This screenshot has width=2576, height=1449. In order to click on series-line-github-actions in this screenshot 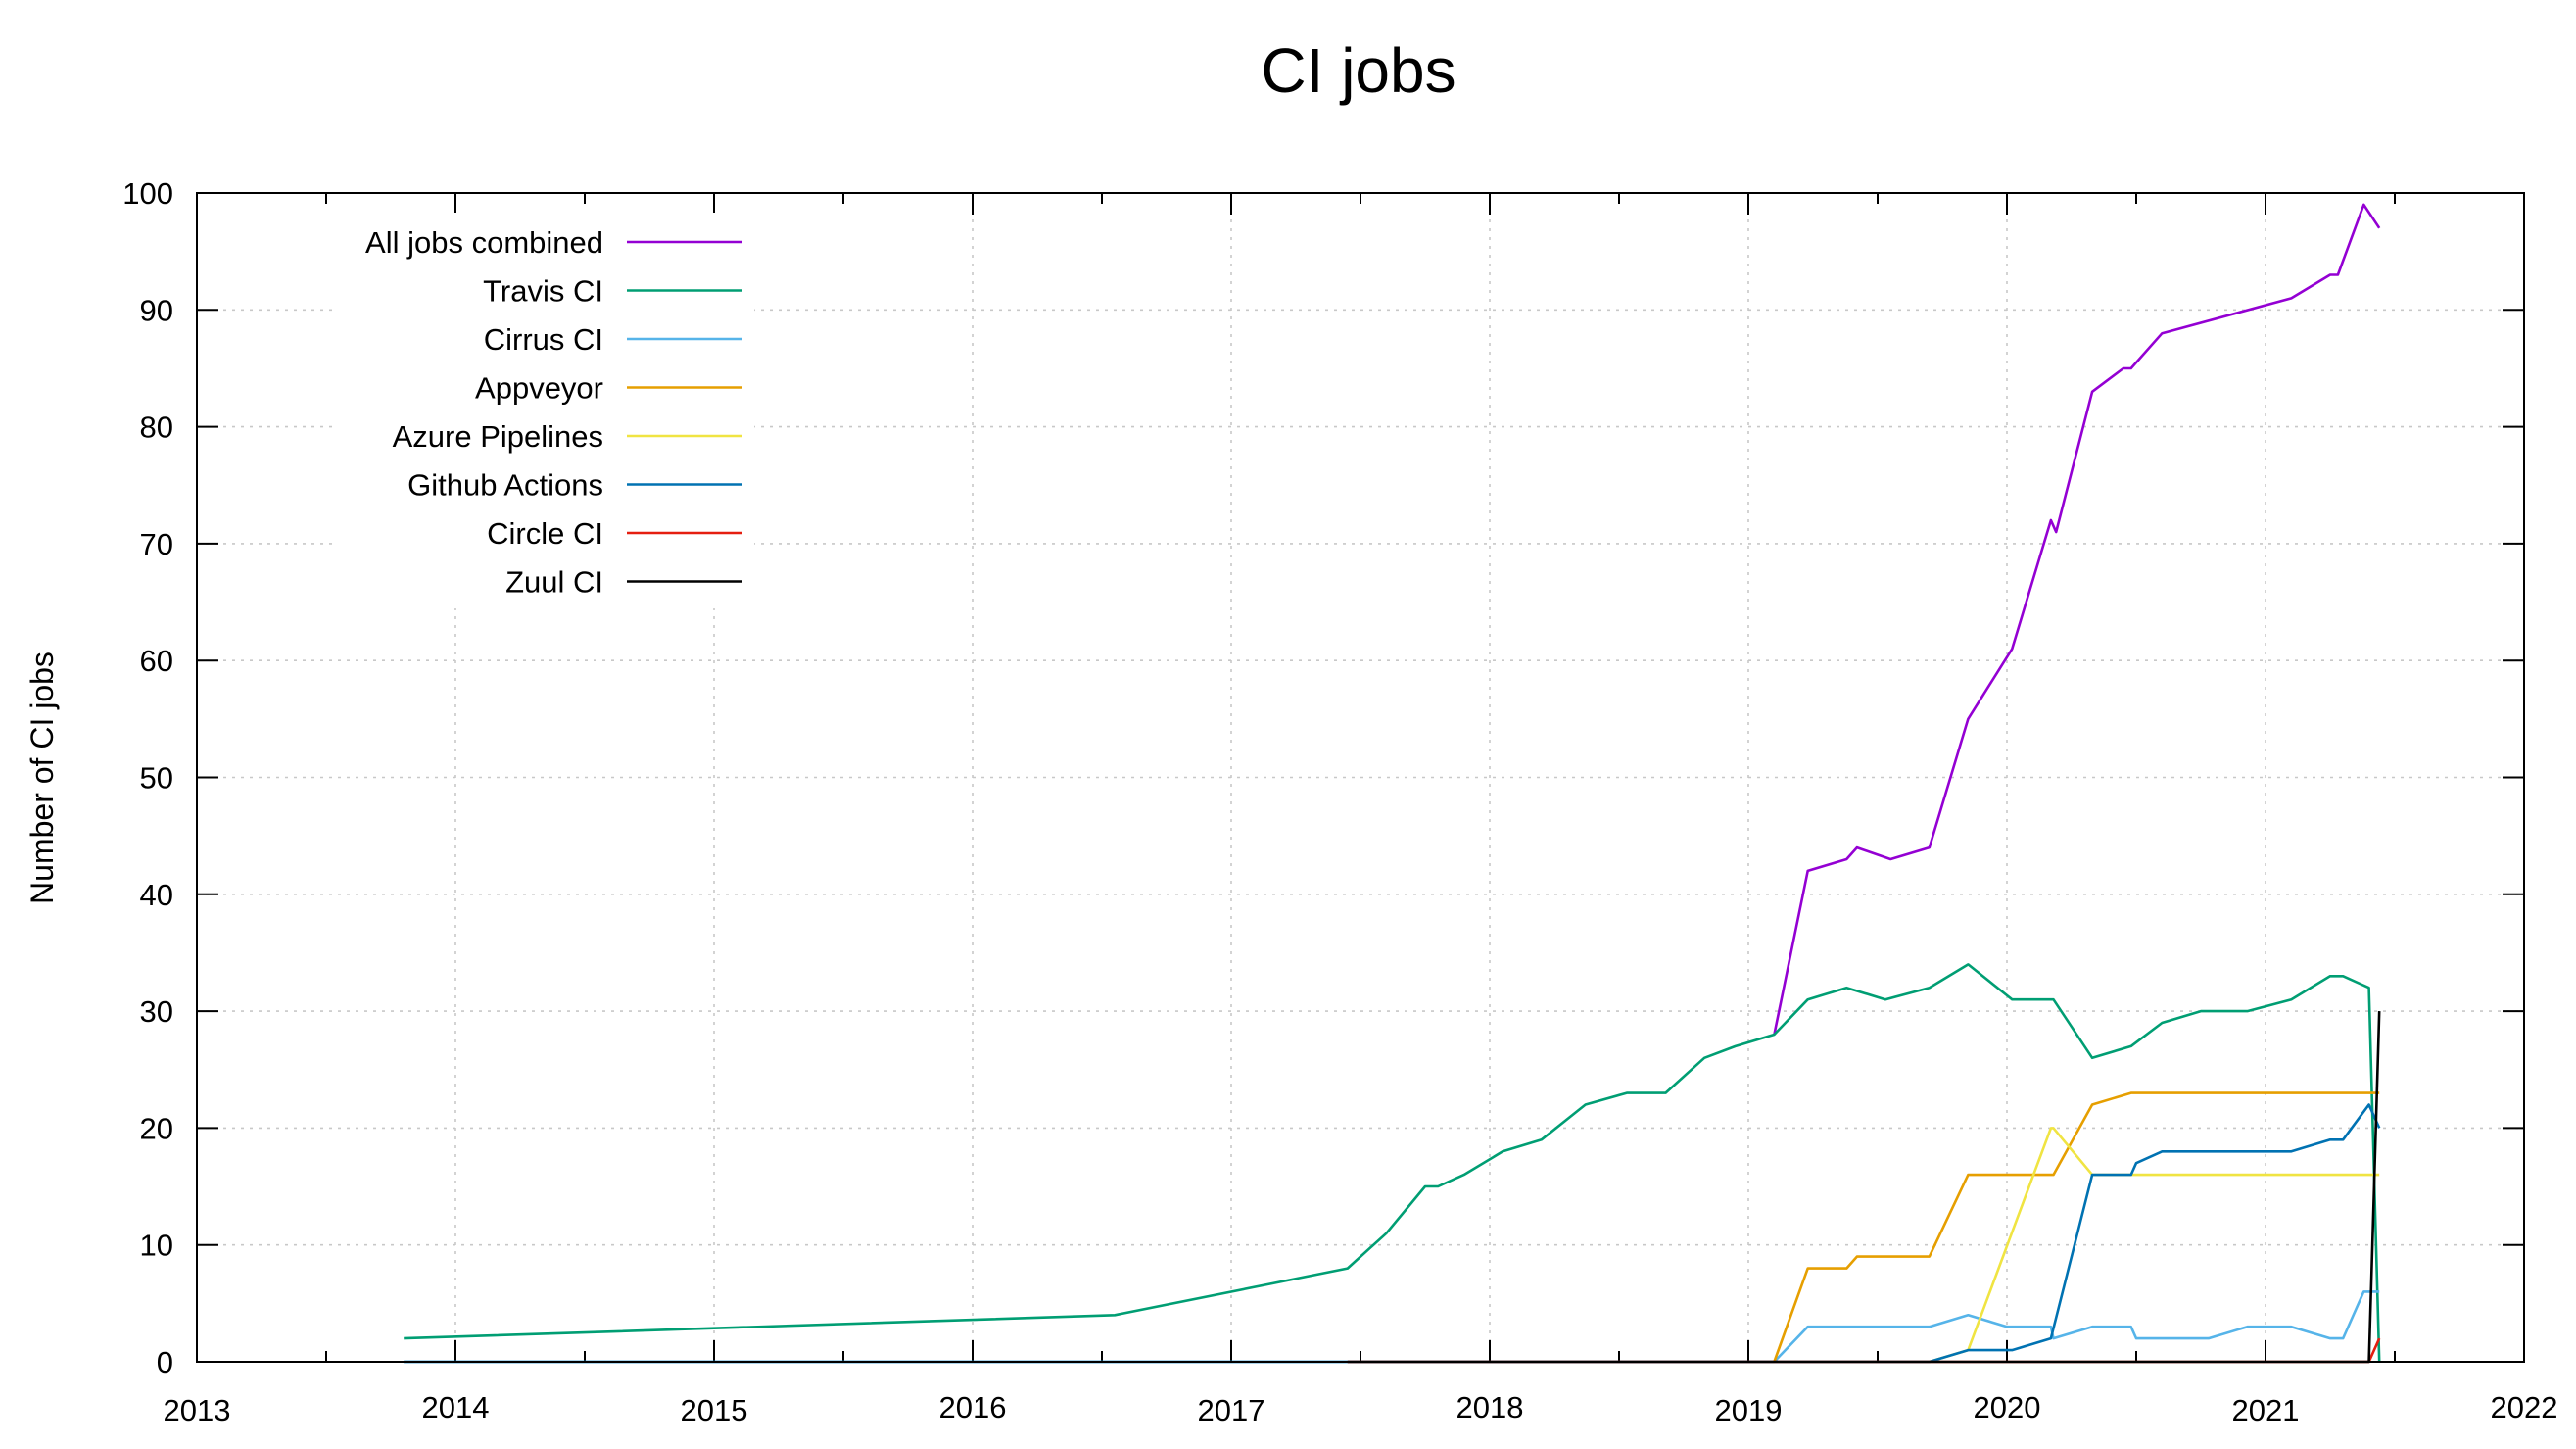, I will do `click(1392, 1233)`.